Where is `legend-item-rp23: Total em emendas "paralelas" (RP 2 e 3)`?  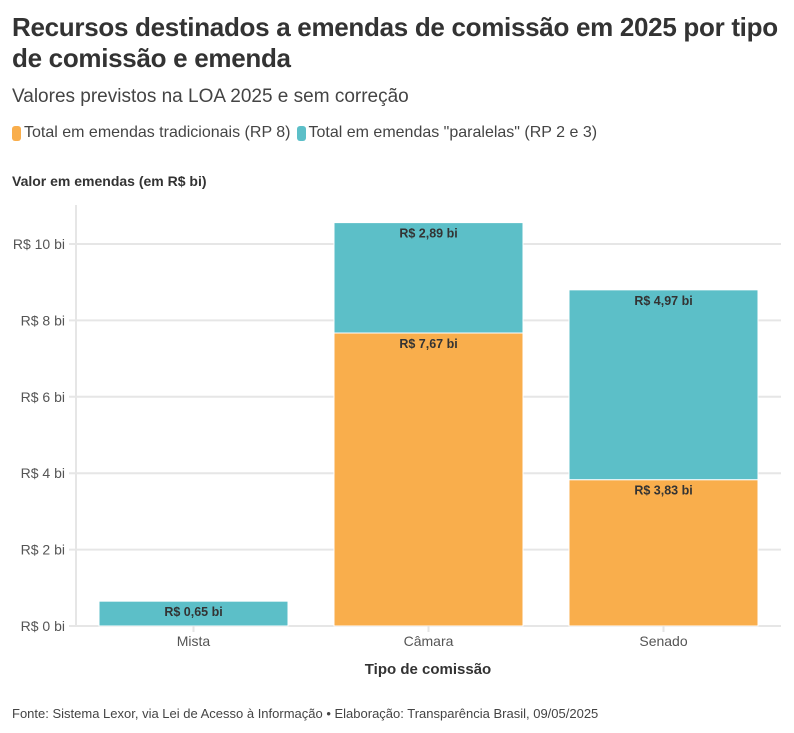 legend-item-rp23: Total em emendas "paralelas" (RP 2 e 3) is located at coordinates (447, 133).